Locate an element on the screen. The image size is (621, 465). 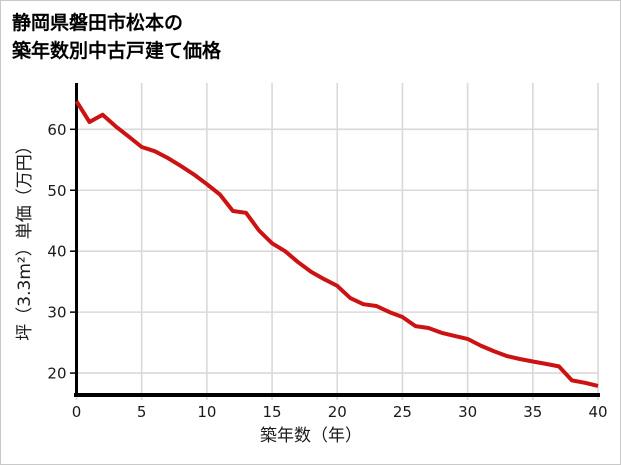
x-tick-label: 10 is located at coordinates (206, 412).